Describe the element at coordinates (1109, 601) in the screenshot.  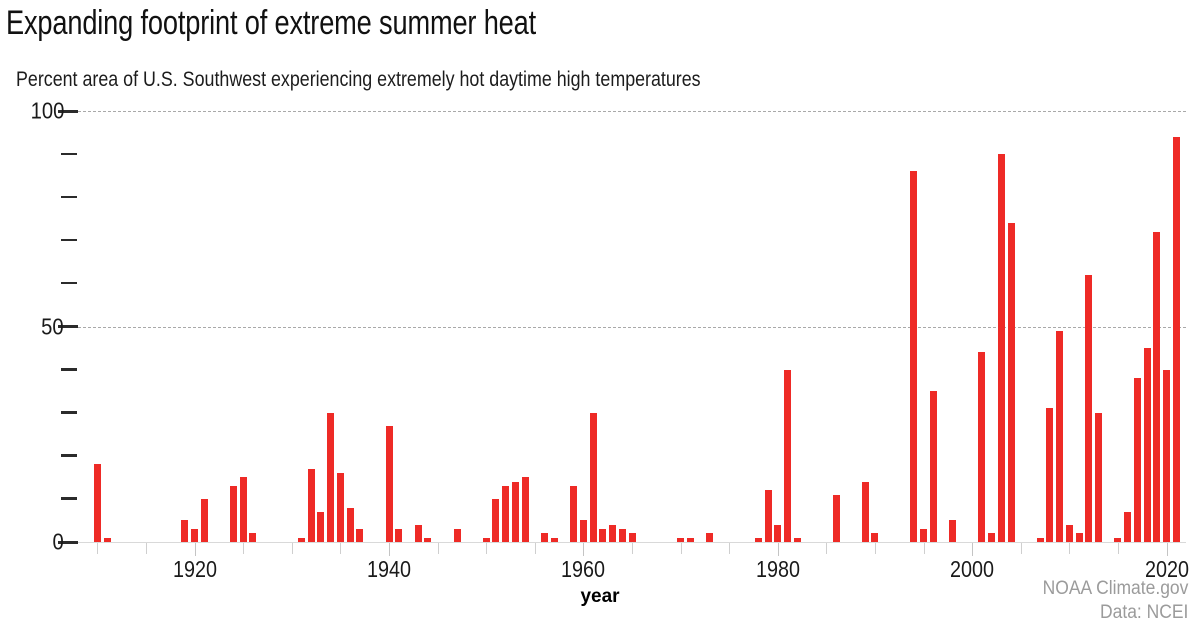
I see `credit-block: NOAA Climate.gov Data: NCEI` at that location.